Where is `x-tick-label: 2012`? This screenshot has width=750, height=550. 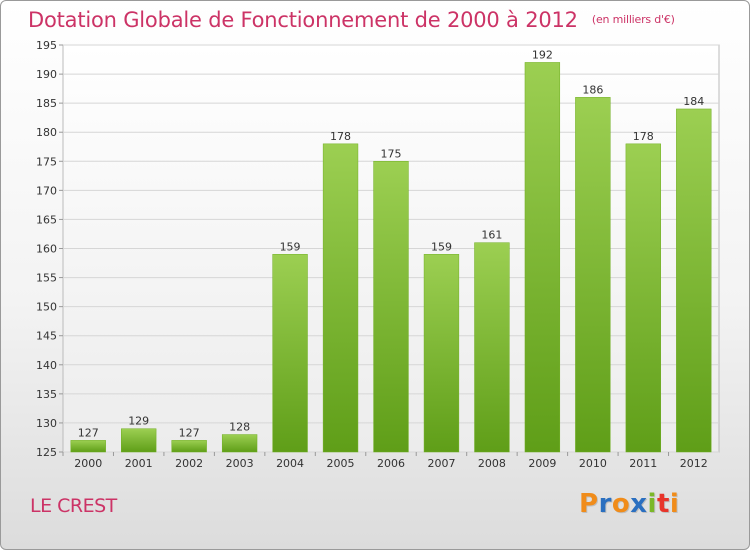
x-tick-label: 2012 is located at coordinates (694, 463).